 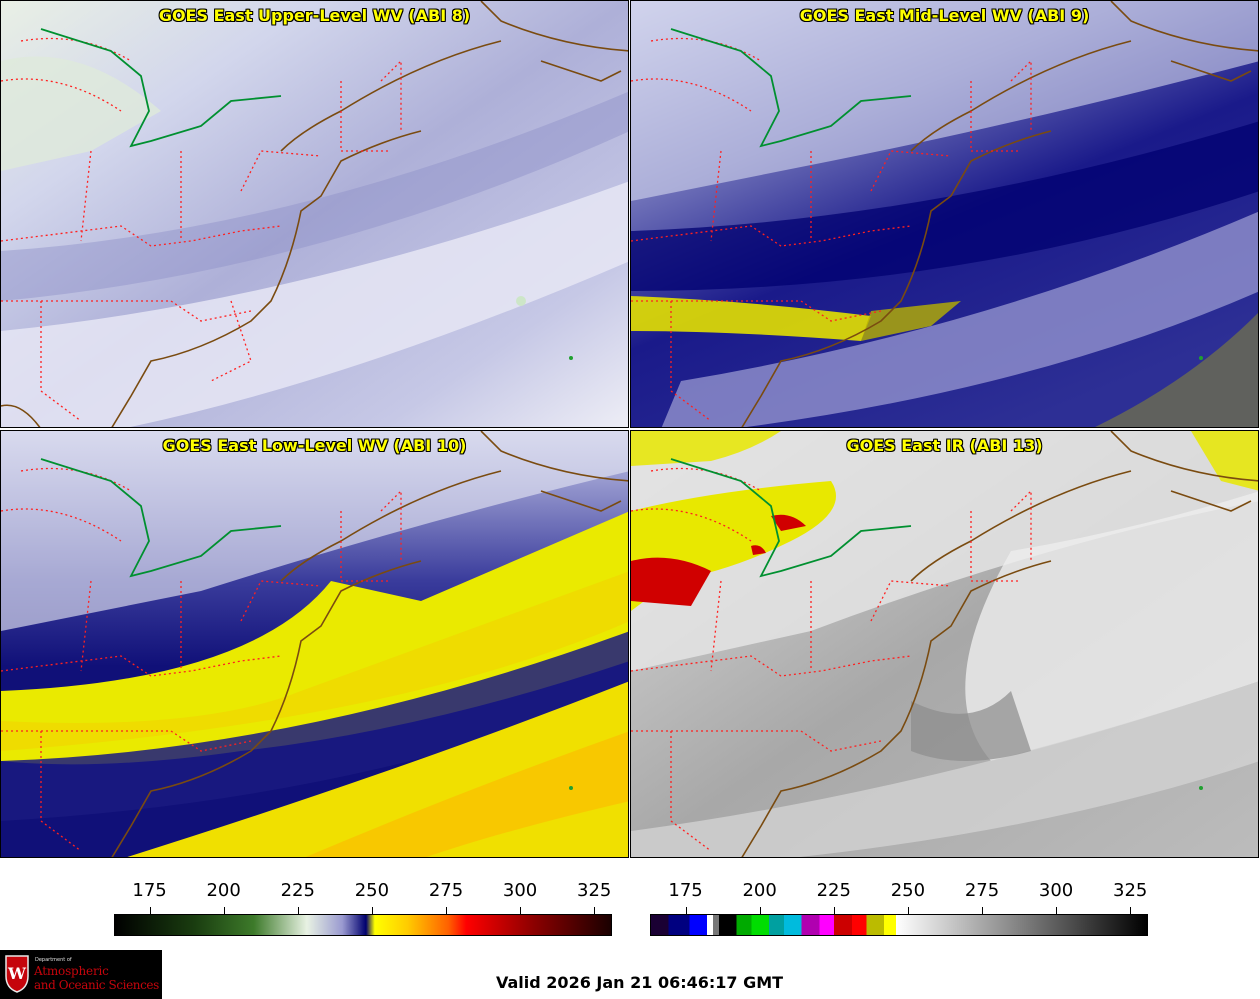 I want to click on logo-dept-text: Department of, so click(x=53, y=960).